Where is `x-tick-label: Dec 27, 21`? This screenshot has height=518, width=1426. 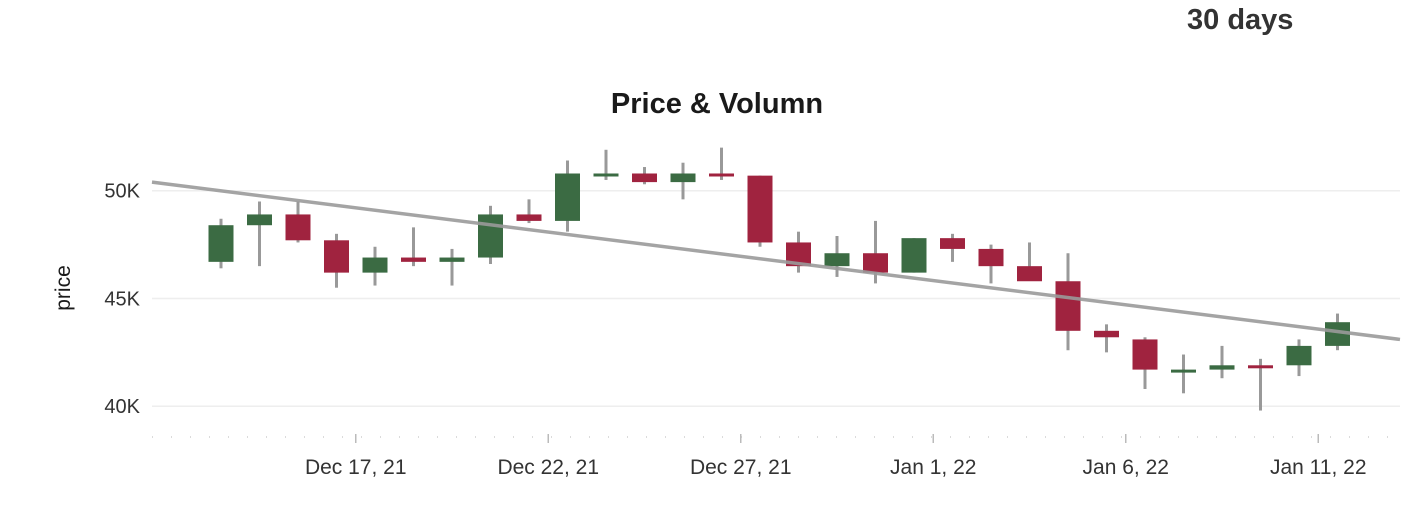 x-tick-label: Dec 27, 21 is located at coordinates (741, 467).